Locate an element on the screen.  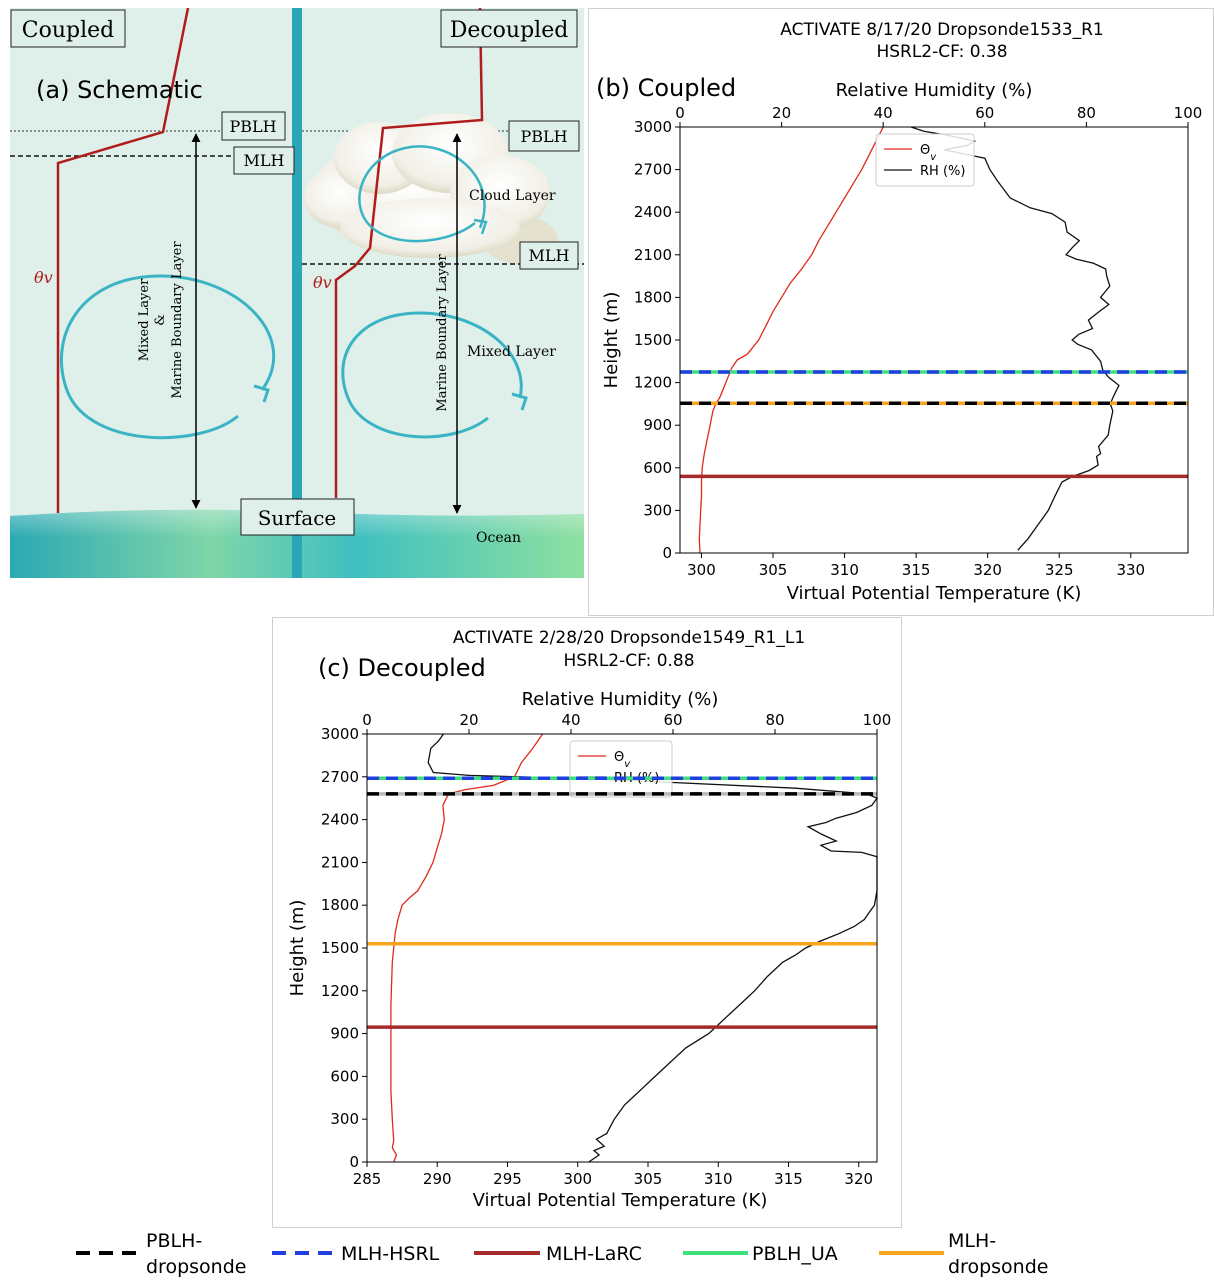
coupled-label-box is located at coordinates (68, 28).